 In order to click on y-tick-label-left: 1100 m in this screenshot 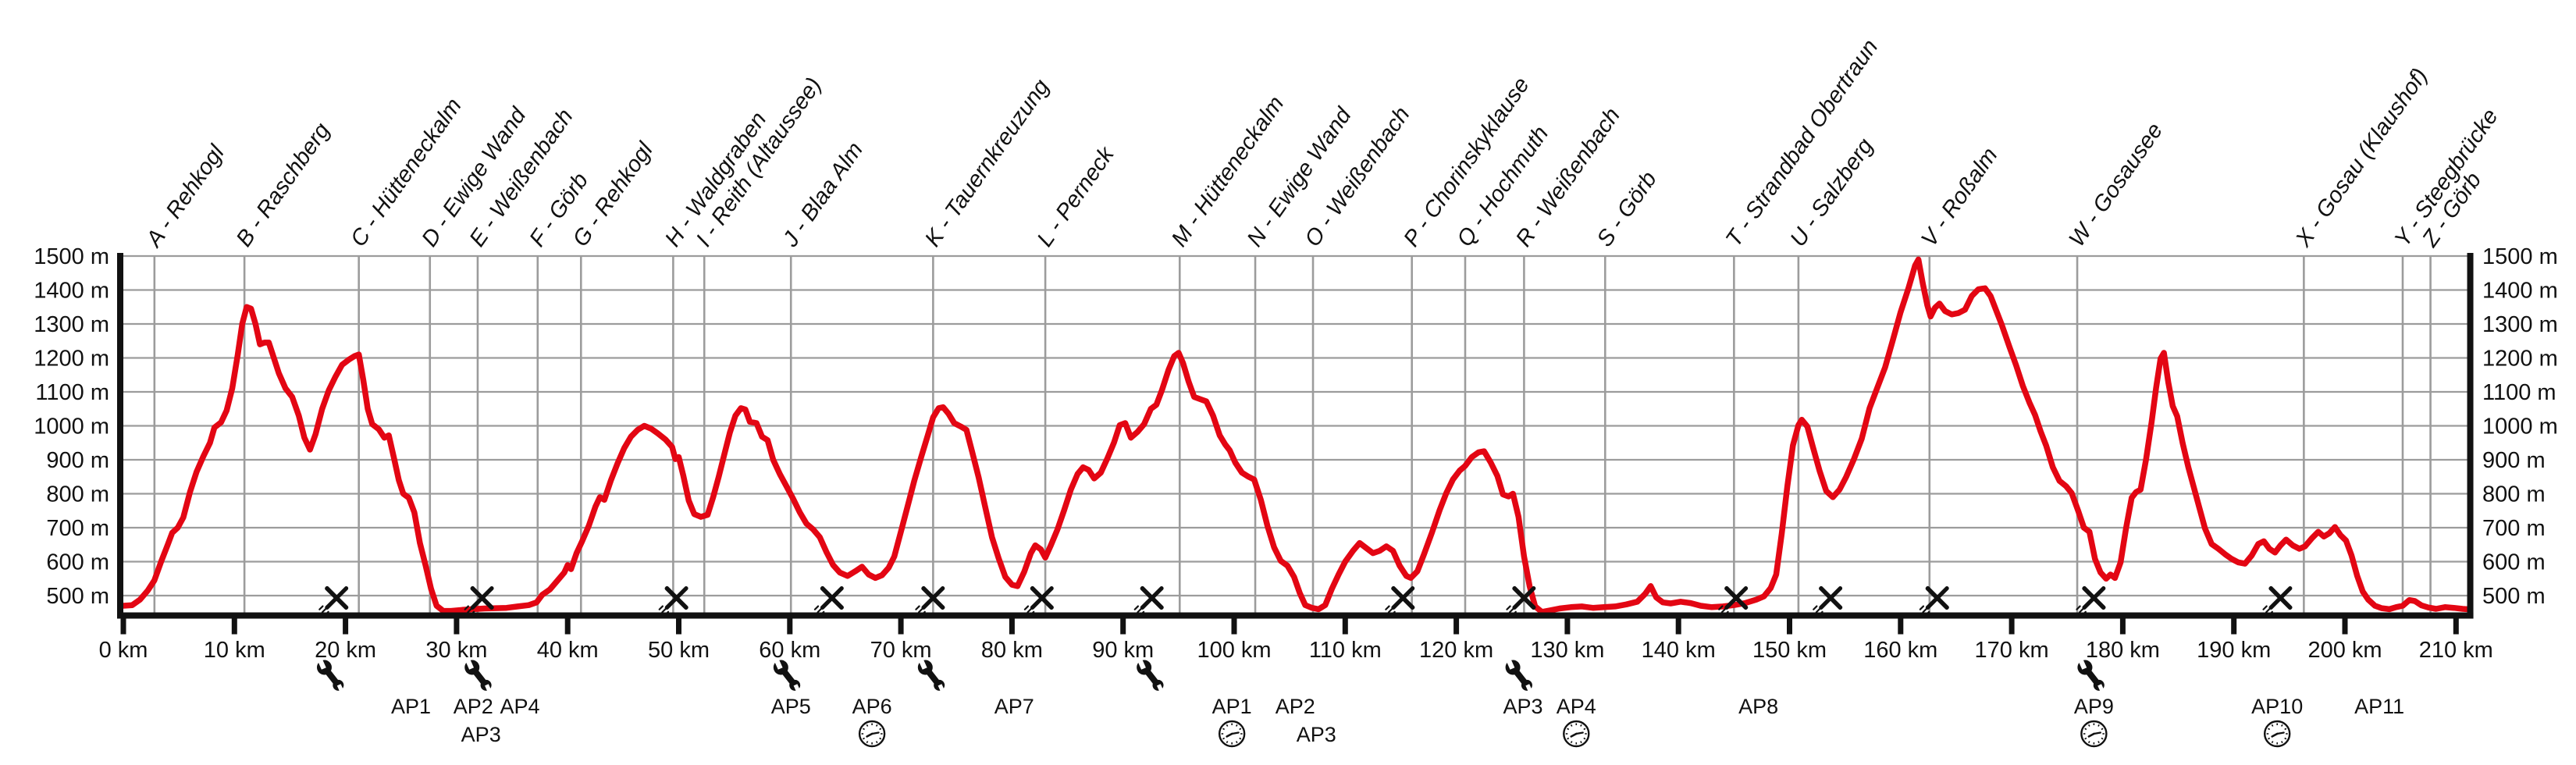, I will do `click(72, 392)`.